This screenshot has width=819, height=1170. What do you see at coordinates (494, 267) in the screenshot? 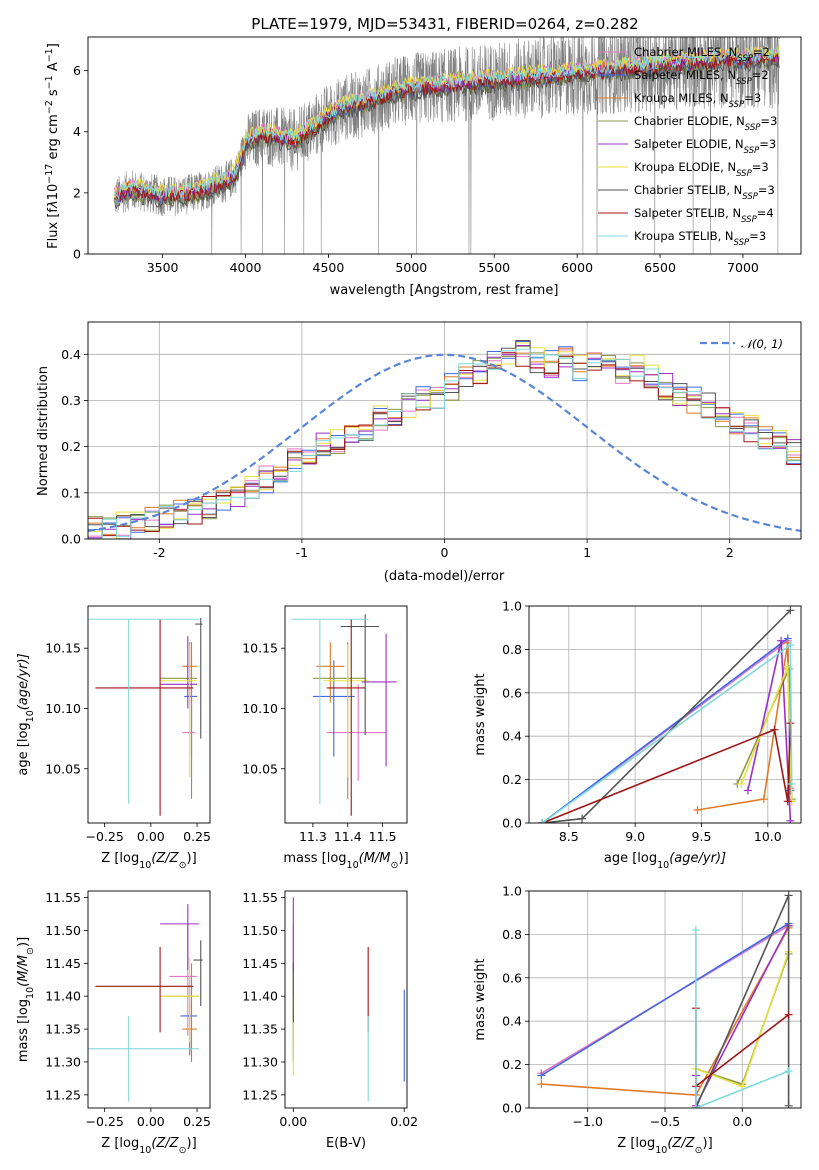
I see `x-tick-label: 5500` at bounding box center [494, 267].